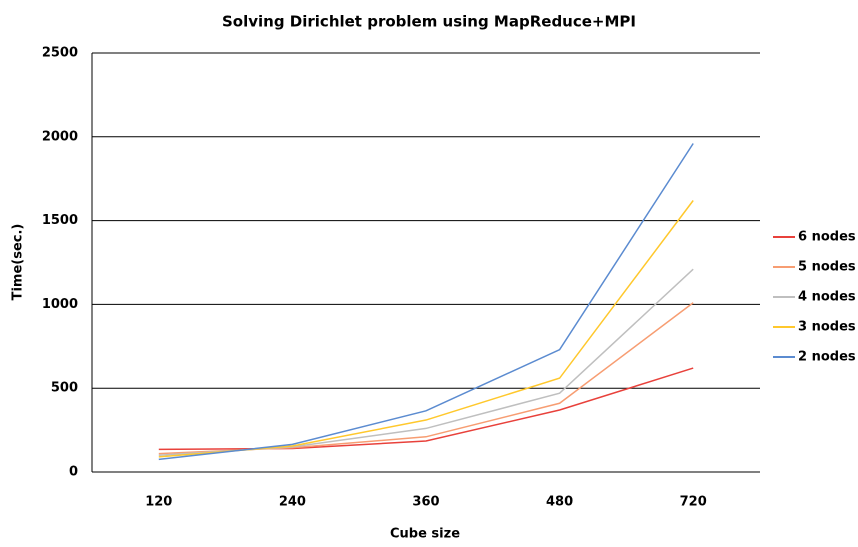  I want to click on legend-label: 2 nodes, so click(827, 357).